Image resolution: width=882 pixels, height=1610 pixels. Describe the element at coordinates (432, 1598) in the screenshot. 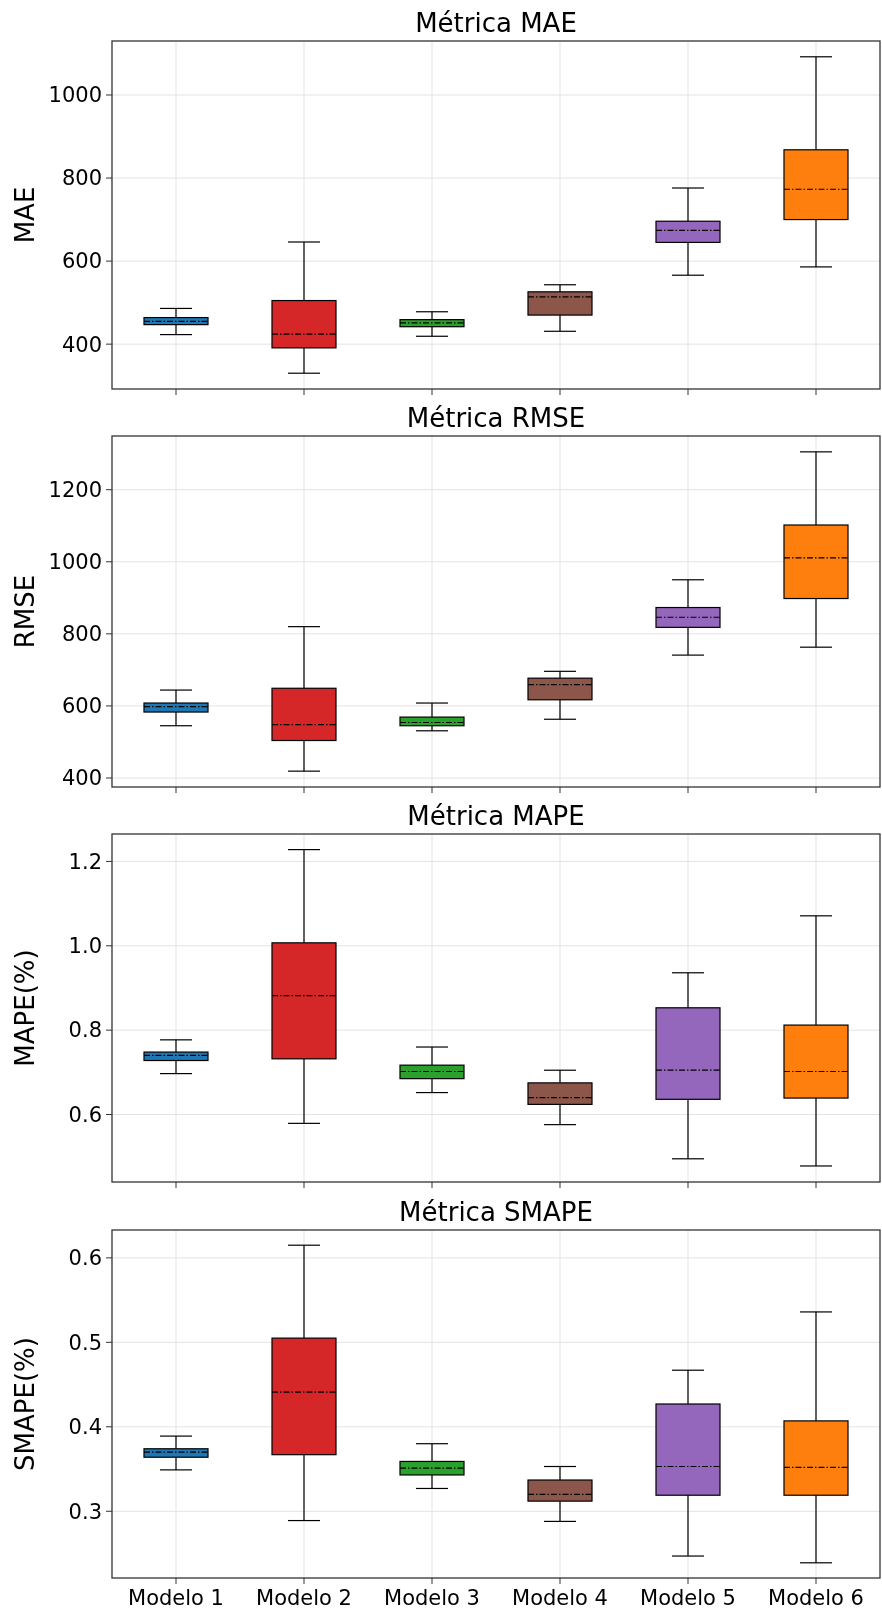

I see `x-tick-label: Modelo 3` at that location.